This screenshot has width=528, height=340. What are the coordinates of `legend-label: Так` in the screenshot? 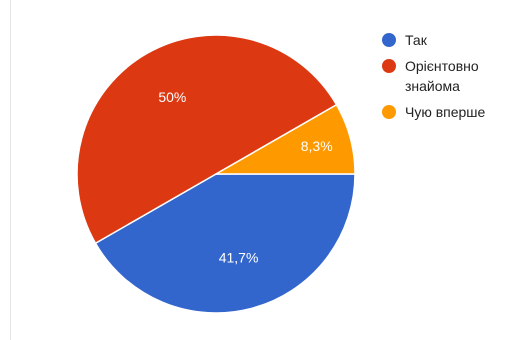 It's located at (416, 40).